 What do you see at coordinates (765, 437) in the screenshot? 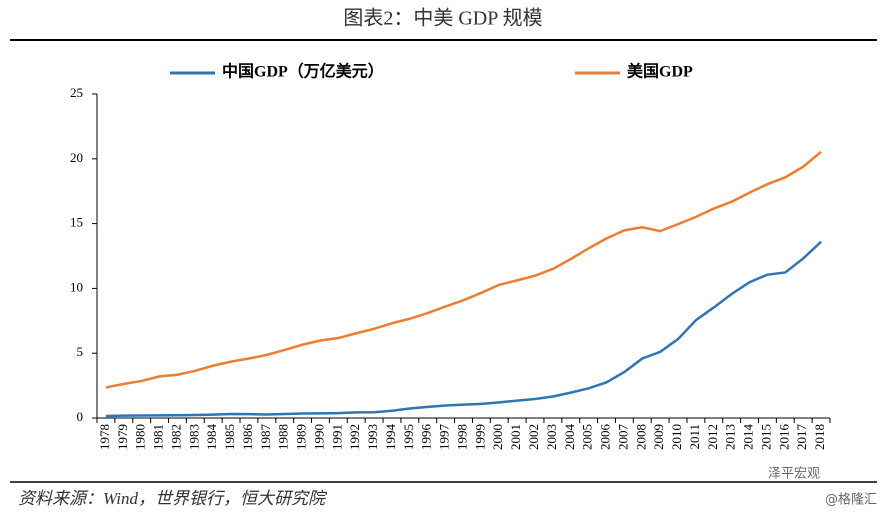
I see `x-tick-label: 2015` at bounding box center [765, 437].